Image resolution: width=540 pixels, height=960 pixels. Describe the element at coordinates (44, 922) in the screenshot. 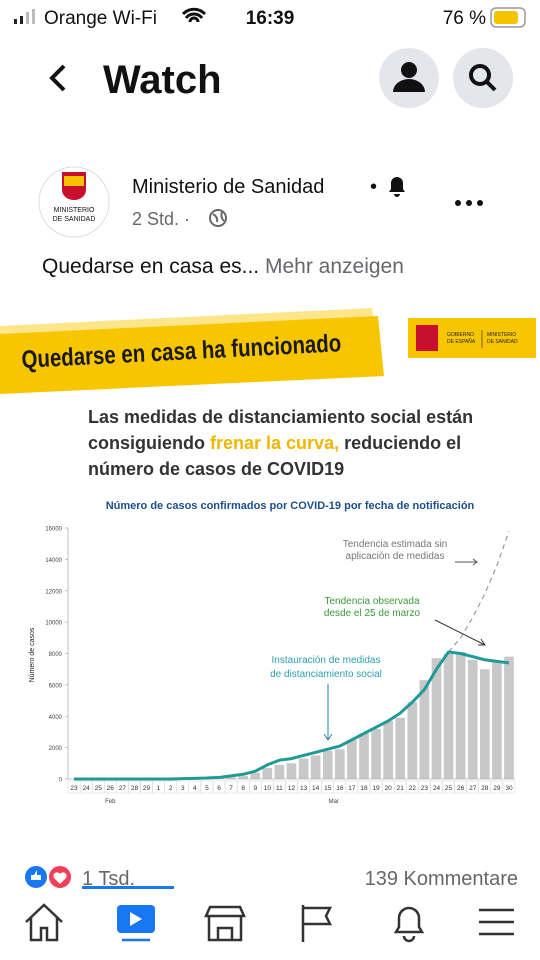

I see `home-tab` at that location.